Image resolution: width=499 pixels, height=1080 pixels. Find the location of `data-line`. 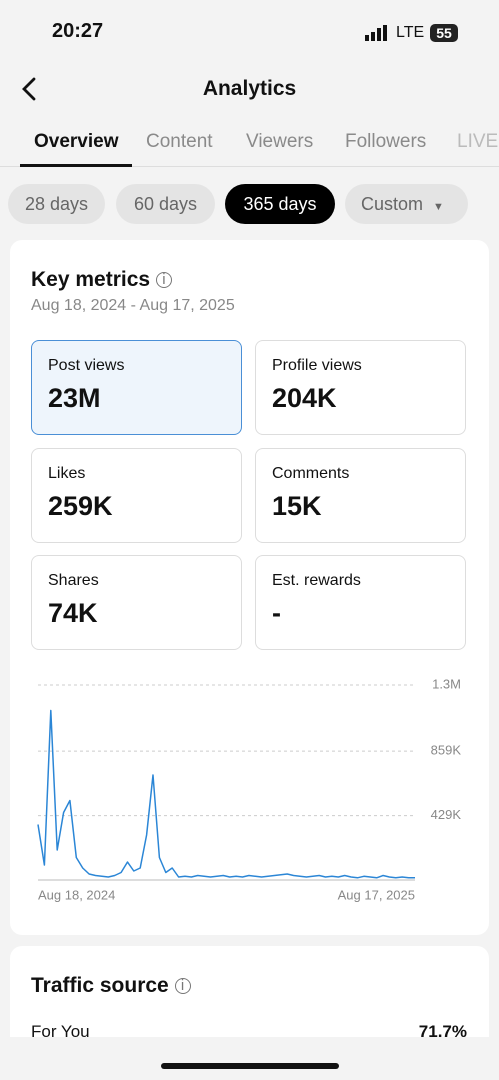

data-line is located at coordinates (226, 794).